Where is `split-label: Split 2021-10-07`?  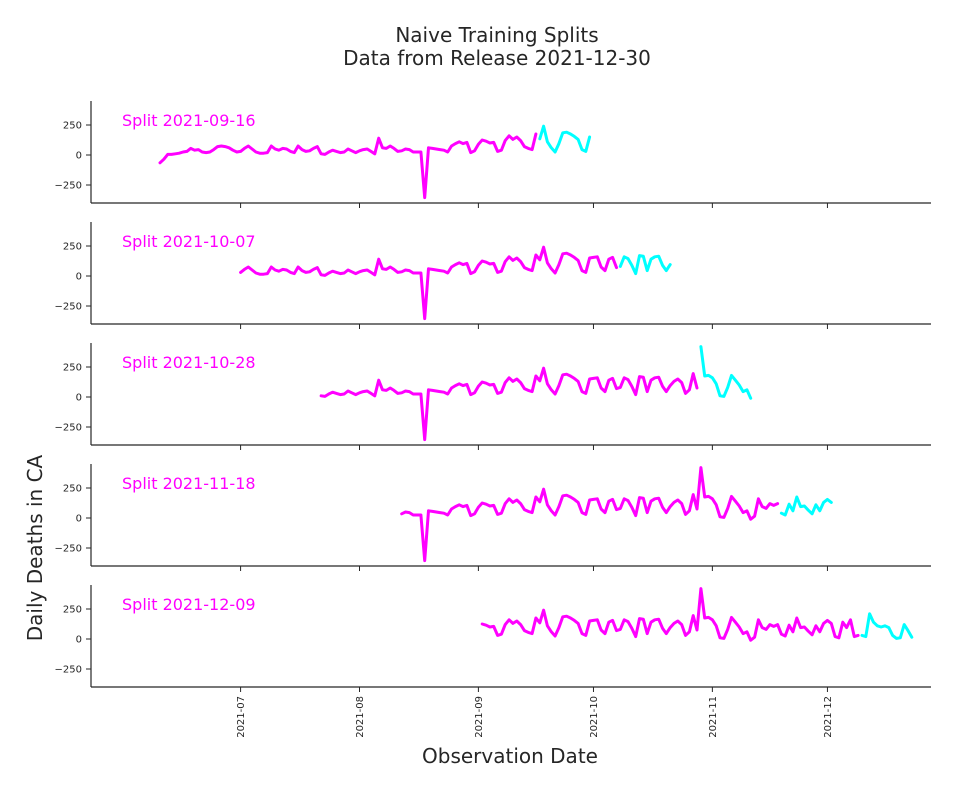
split-label: Split 2021-10-07 is located at coordinates (189, 241).